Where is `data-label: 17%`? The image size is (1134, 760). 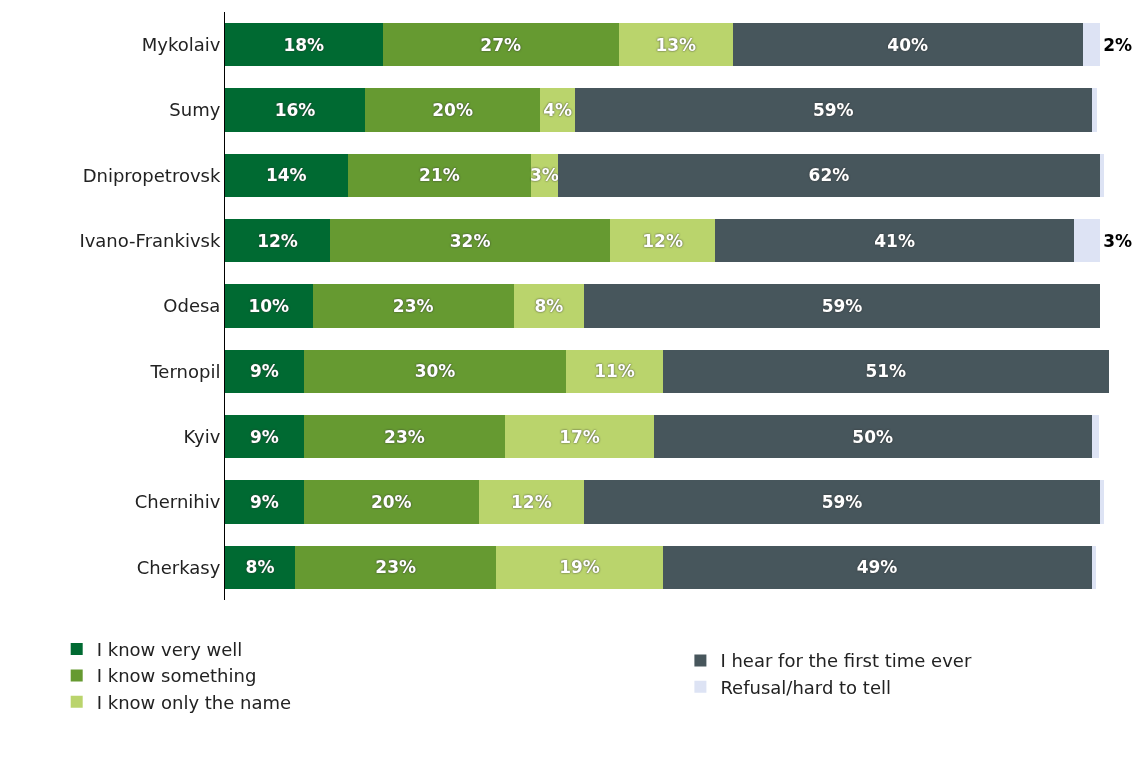
data-label: 17% is located at coordinates (579, 436).